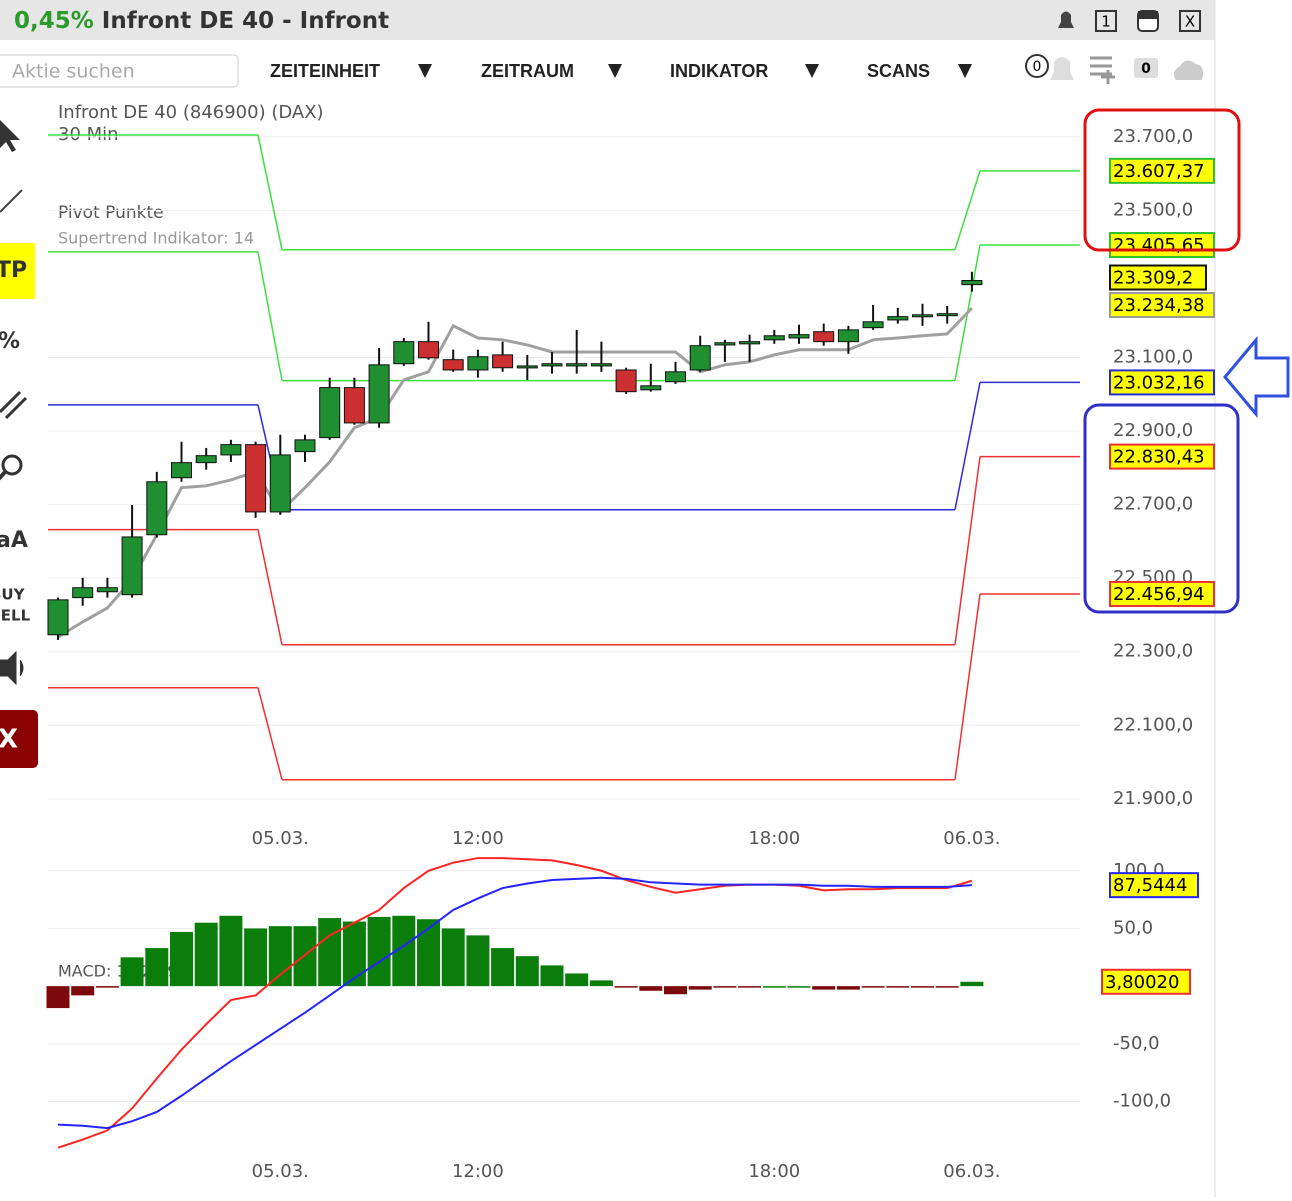 Image resolution: width=1292 pixels, height=1201 pixels. I want to click on text-tool: aA, so click(14, 540).